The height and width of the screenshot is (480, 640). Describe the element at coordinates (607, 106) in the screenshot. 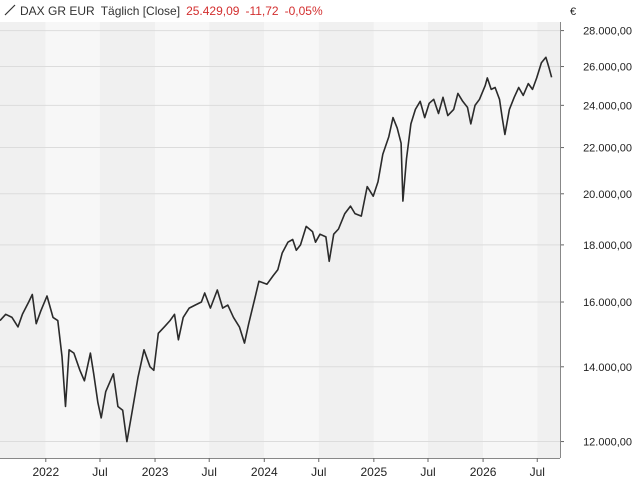

I see `y-tick-label: 24.000,00` at that location.